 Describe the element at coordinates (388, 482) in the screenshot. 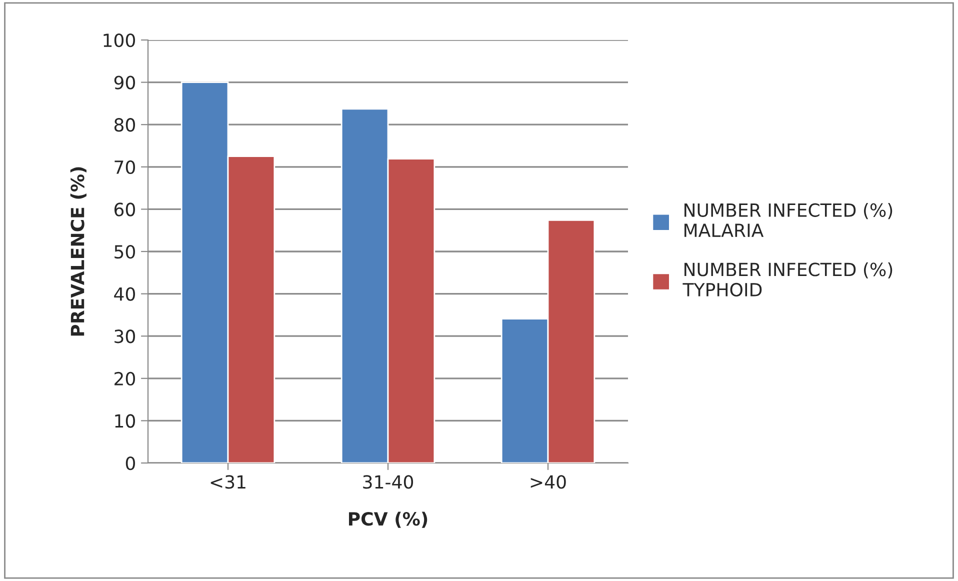

I see `x-tick-label: 31-40` at that location.